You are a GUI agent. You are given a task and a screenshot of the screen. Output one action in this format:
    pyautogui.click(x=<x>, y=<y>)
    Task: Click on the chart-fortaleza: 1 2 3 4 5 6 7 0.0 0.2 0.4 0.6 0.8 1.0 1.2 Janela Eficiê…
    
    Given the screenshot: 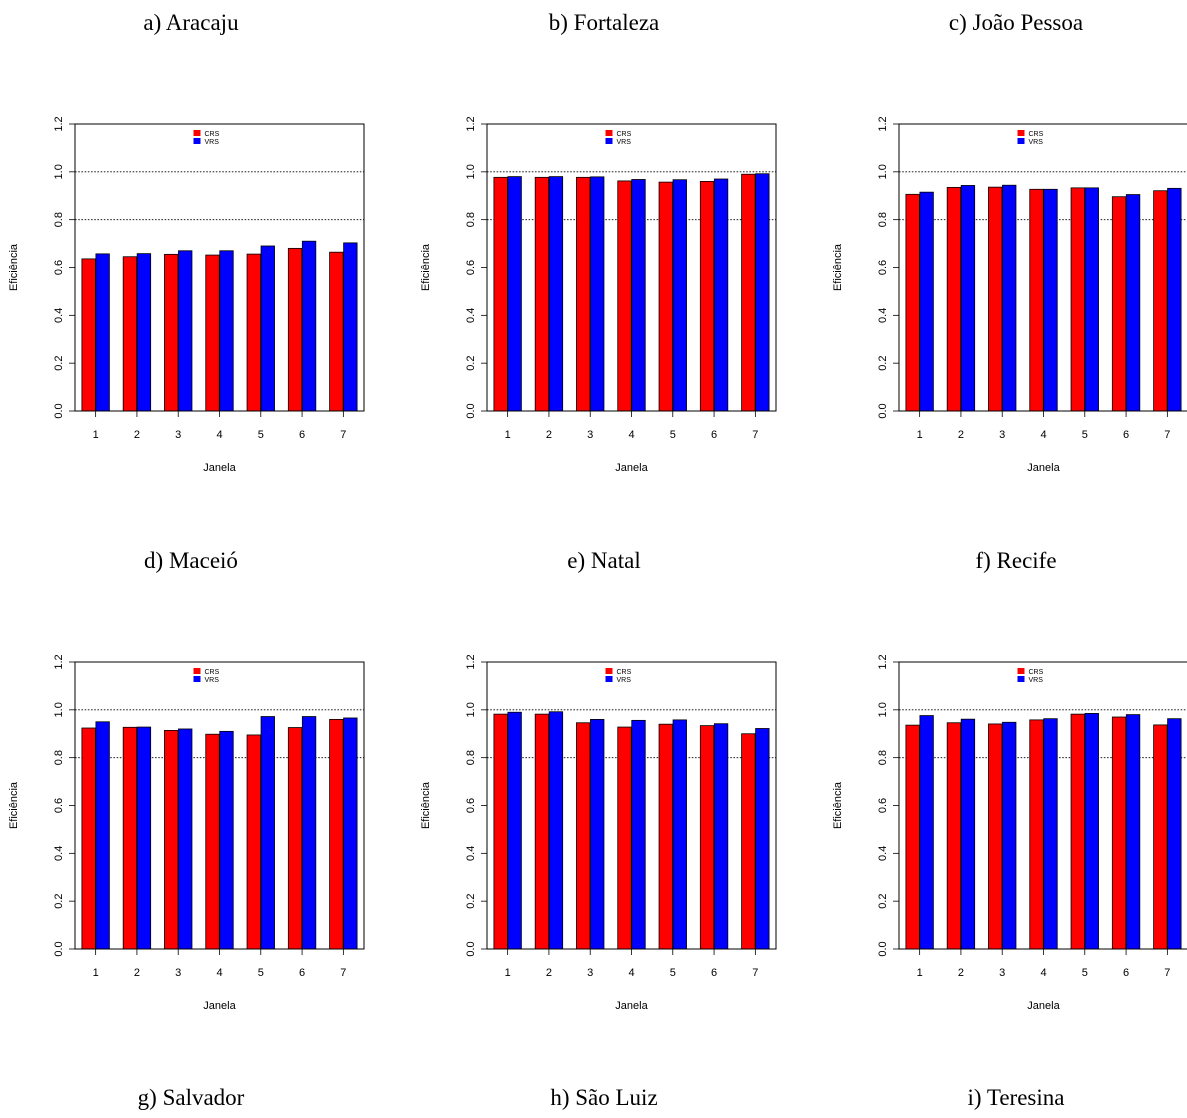 What is the action you would take?
    pyautogui.click(x=598, y=295)
    